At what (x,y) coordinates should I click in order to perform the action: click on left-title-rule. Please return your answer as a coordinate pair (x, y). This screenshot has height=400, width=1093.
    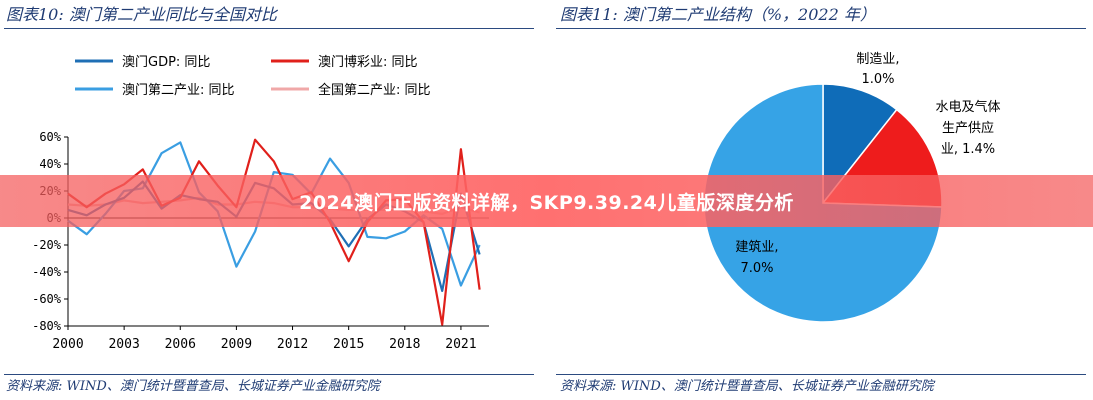
    Looking at the image, I should click on (269, 28).